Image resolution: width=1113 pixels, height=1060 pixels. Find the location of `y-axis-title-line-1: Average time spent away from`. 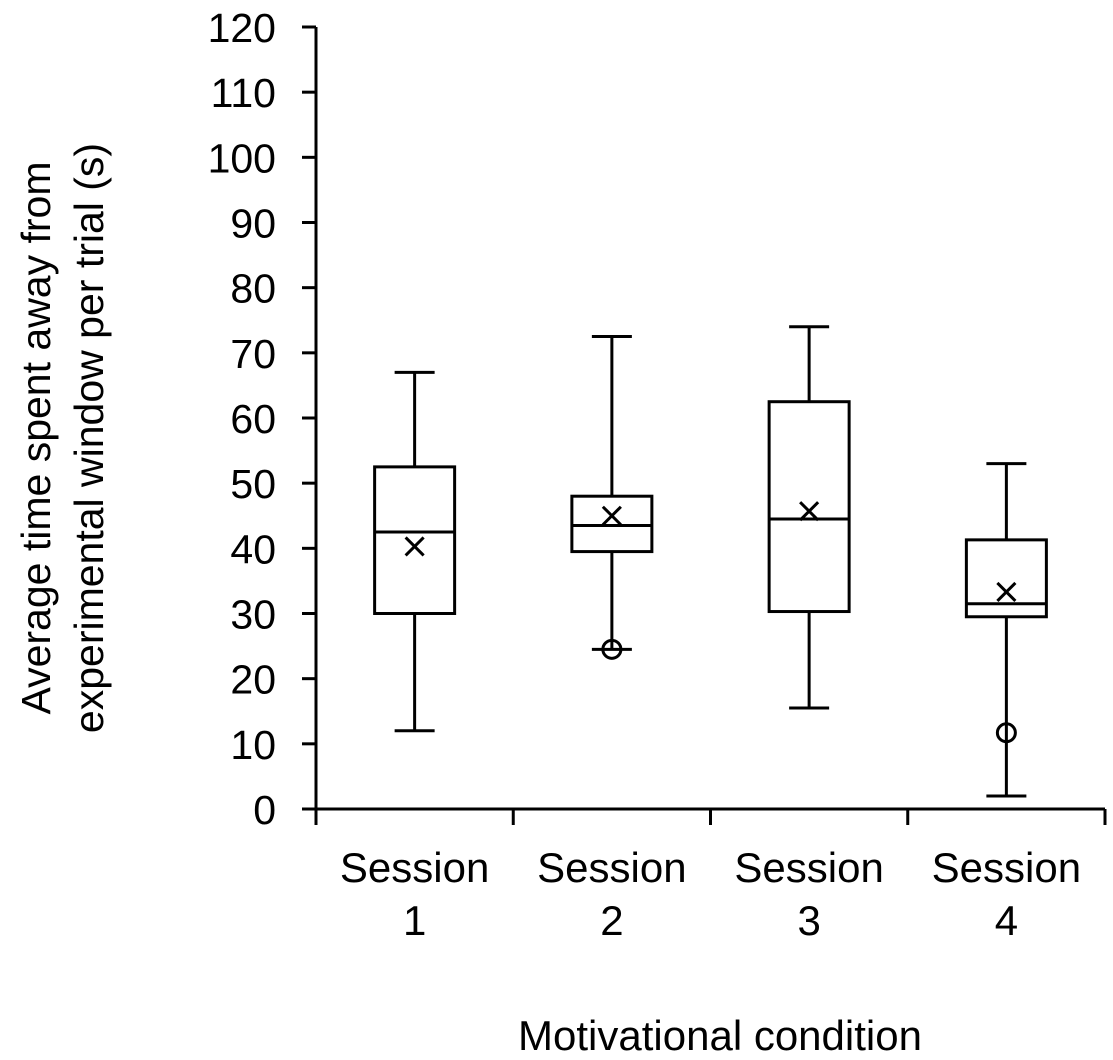

y-axis-title-line-1: Average time spent away from is located at coordinates (36, 438).